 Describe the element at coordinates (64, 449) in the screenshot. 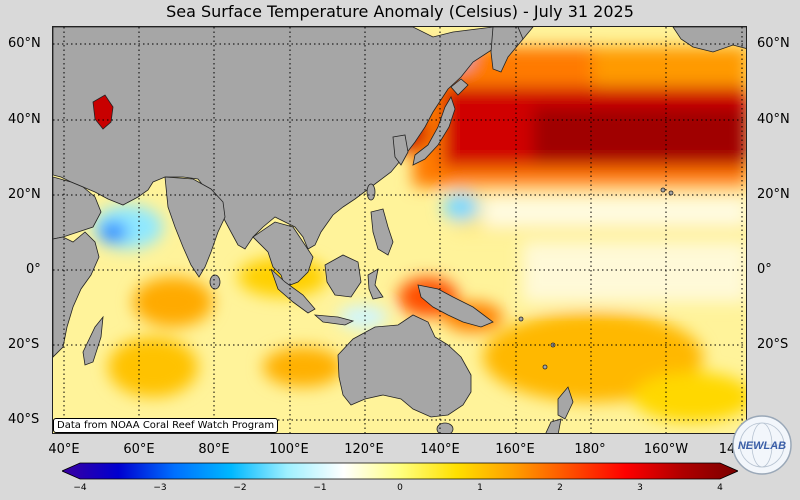

I see `lon-label: 40°E` at that location.